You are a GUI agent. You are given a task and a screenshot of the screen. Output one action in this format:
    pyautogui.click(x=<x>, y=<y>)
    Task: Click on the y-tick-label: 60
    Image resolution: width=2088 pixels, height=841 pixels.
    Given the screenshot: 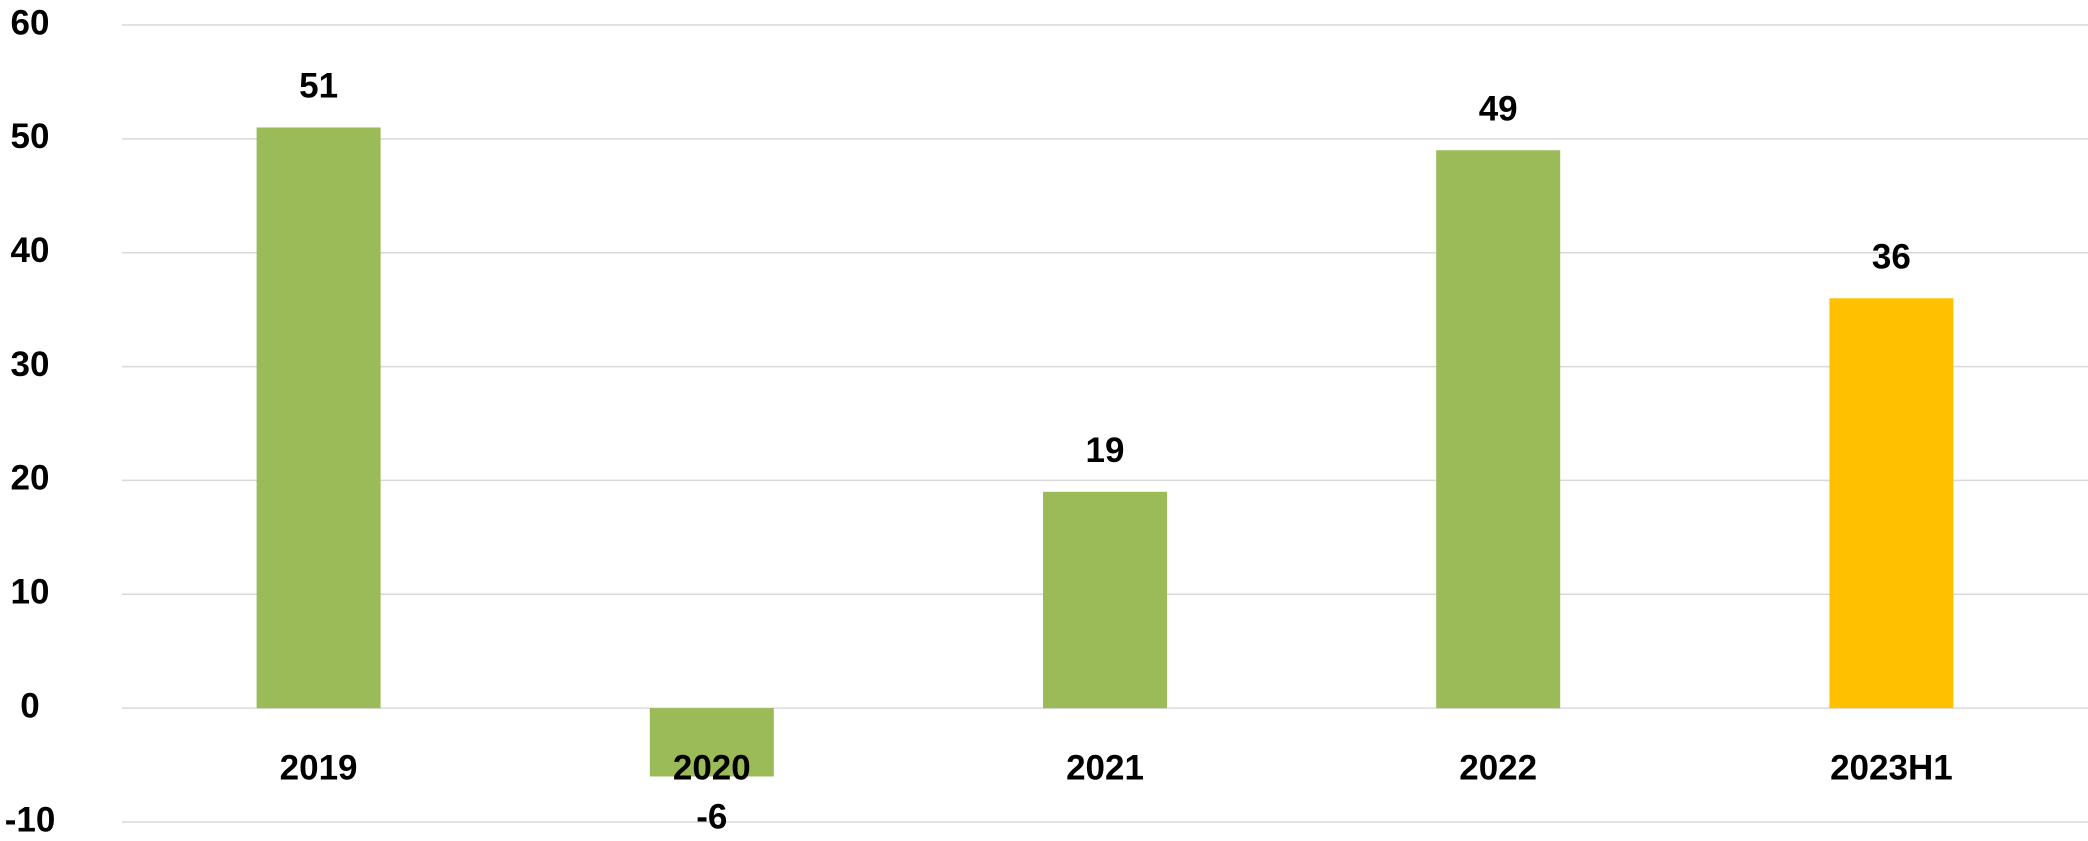 What is the action you would take?
    pyautogui.click(x=30, y=22)
    